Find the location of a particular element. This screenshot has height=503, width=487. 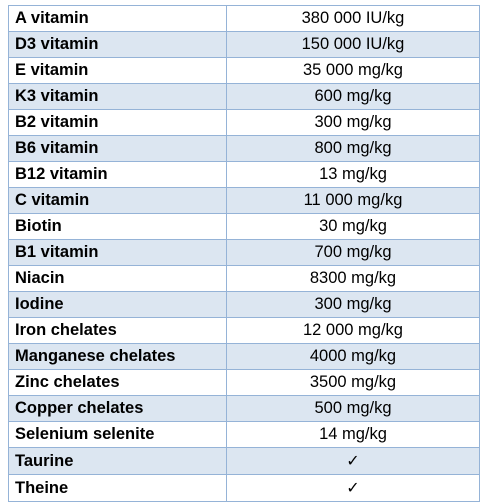

table-row: Copper chelates 500 mg/kg is located at coordinates (244, 408).